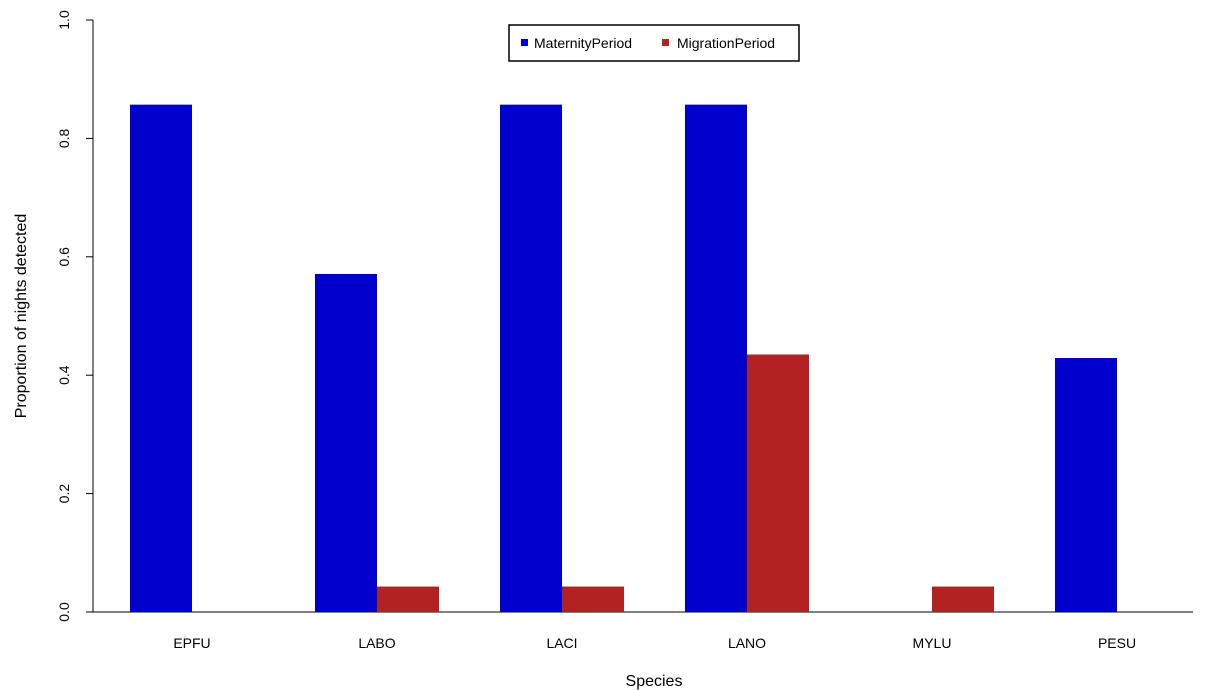 The width and height of the screenshot is (1209, 690). Describe the element at coordinates (64, 138) in the screenshot. I see `y-tick-label: 0.8` at that location.